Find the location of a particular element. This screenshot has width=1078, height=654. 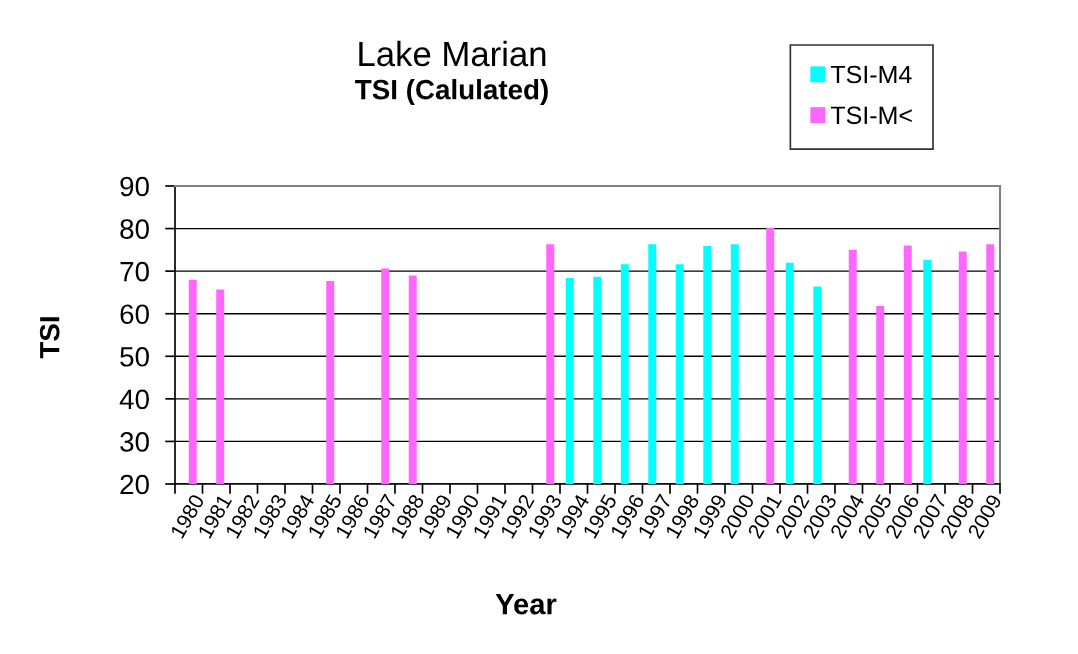

chart-title: Lake Marian is located at coordinates (452, 53).